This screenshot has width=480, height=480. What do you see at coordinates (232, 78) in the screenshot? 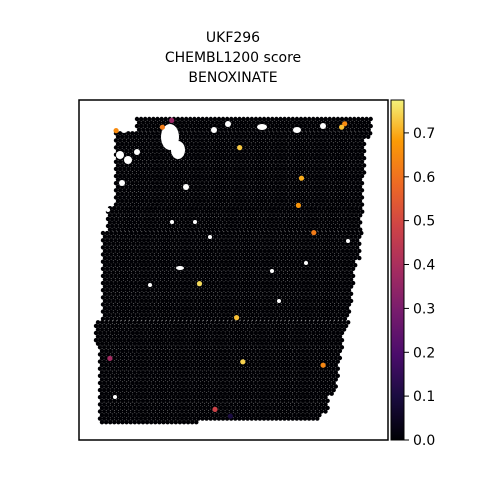
I see `title-line-3: BENOXINATE` at bounding box center [232, 78].